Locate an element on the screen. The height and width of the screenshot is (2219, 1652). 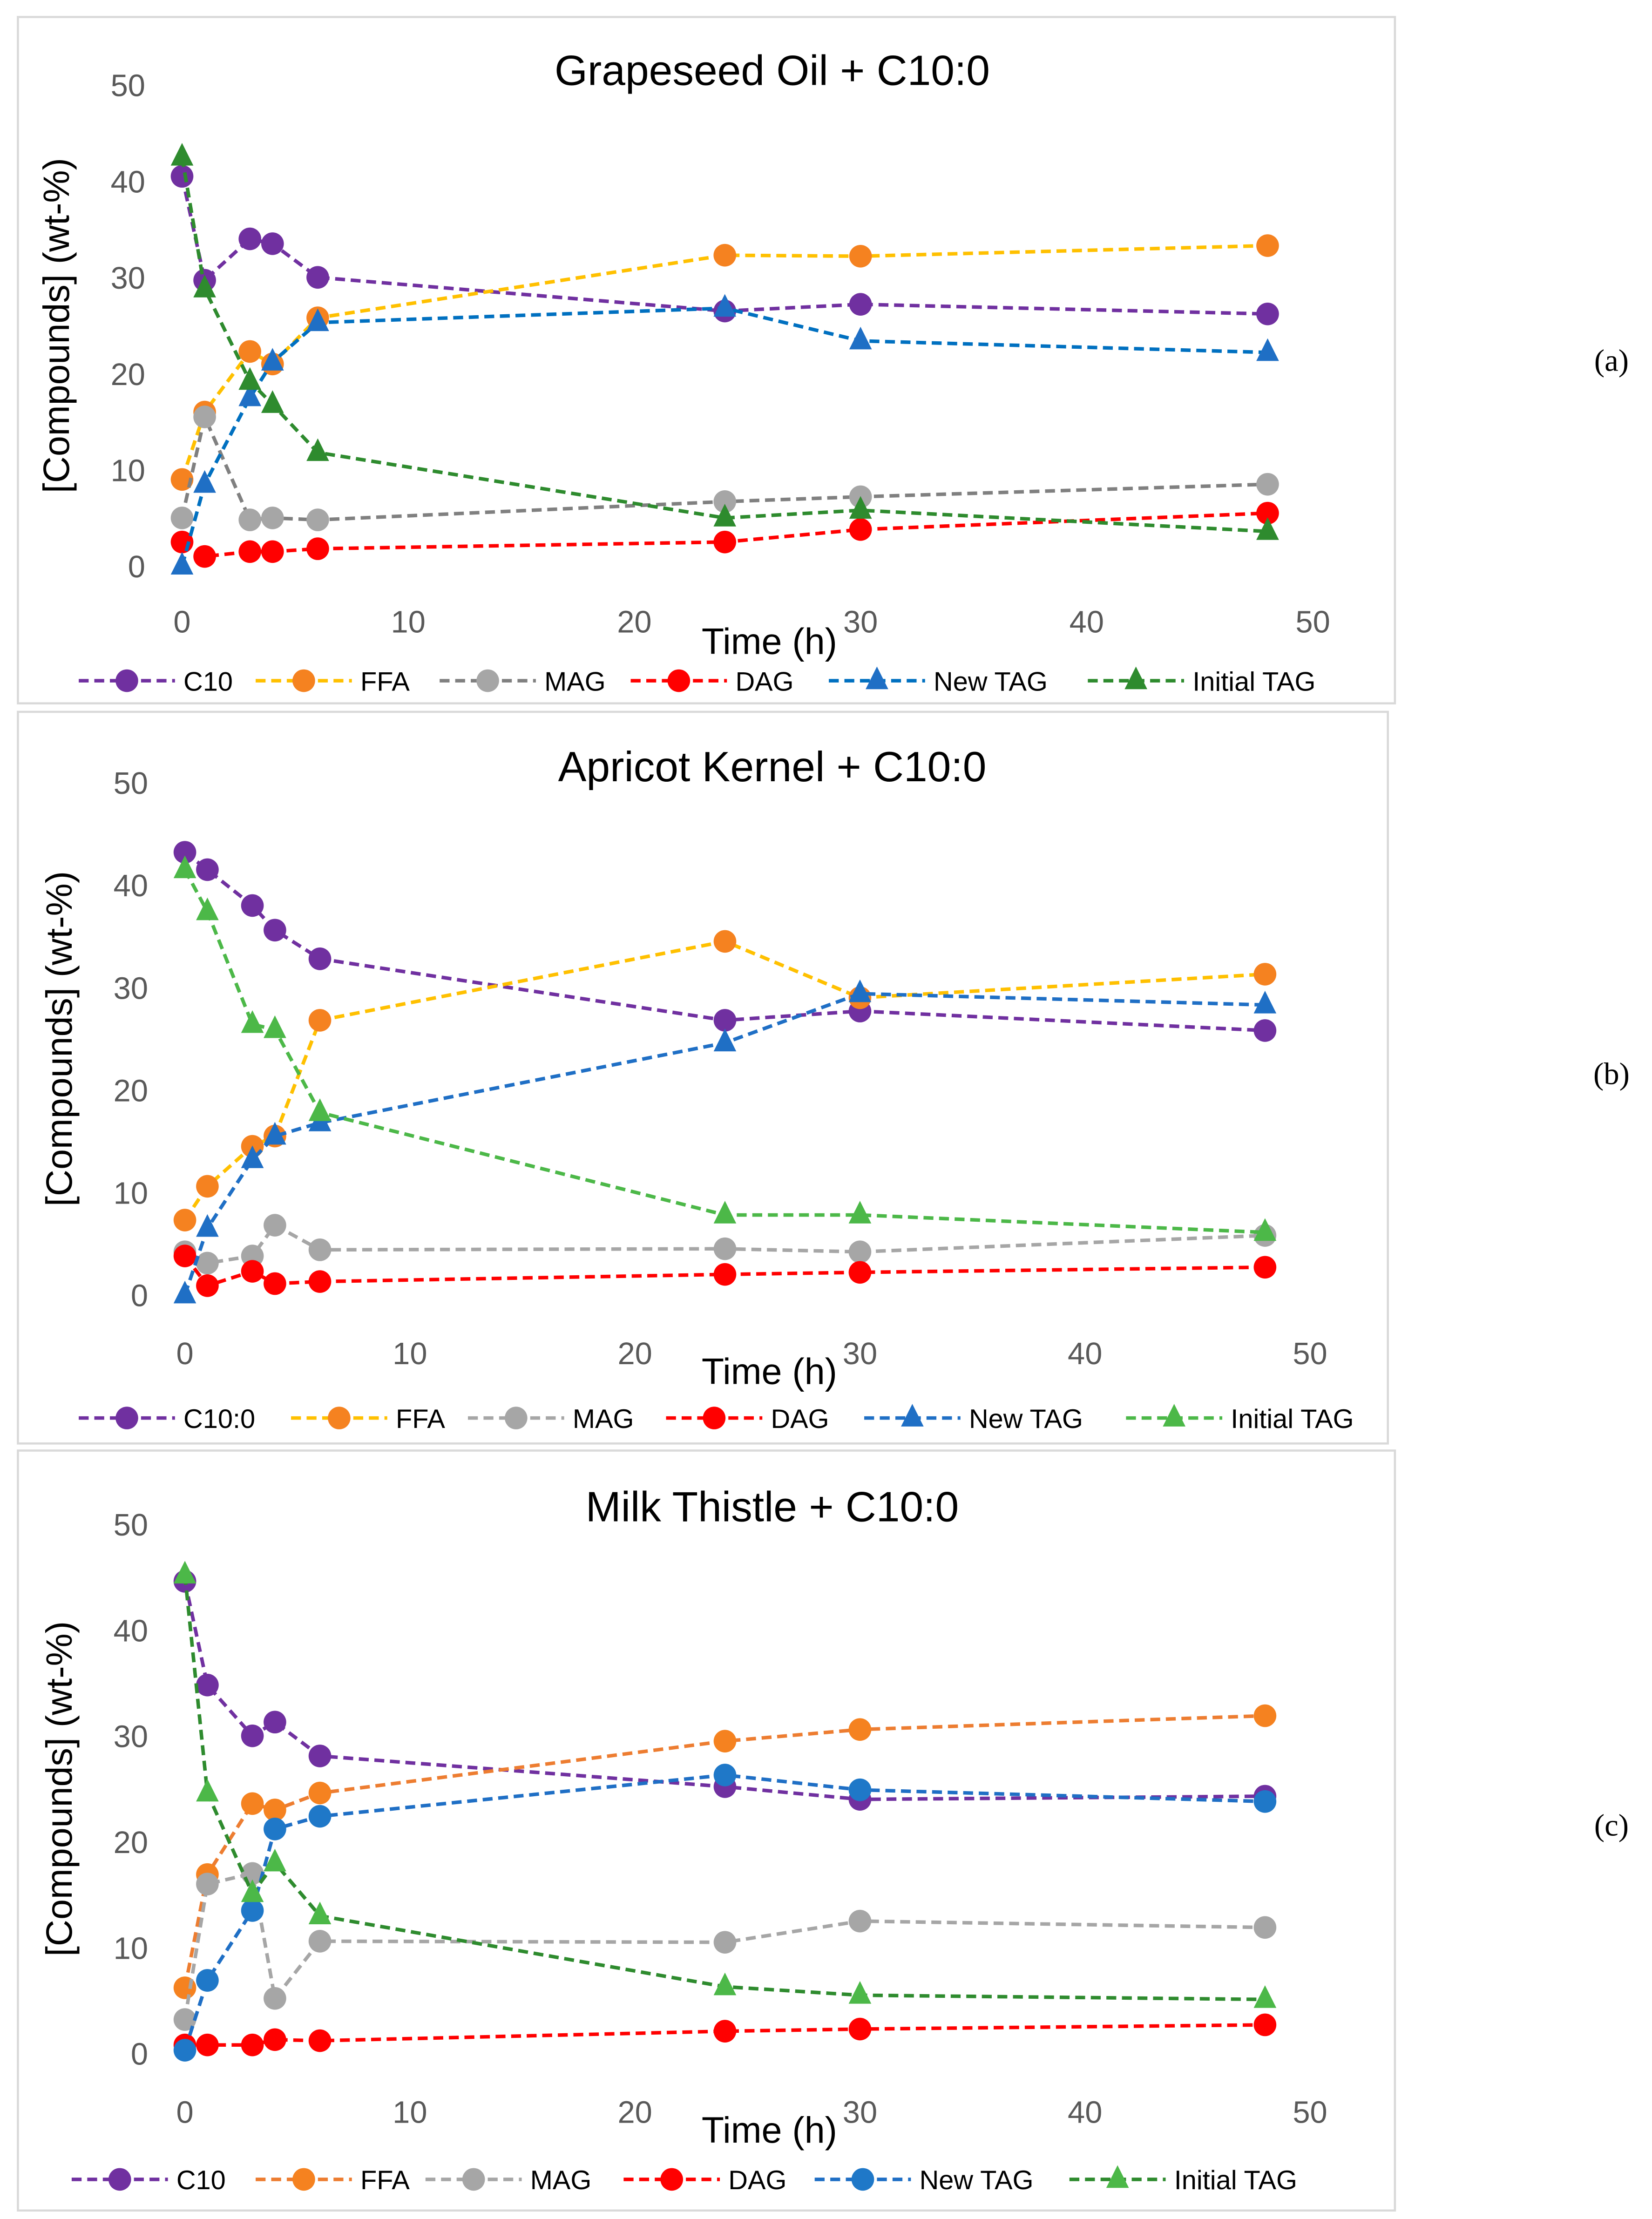
series-new-tag is located at coordinates (724, 434).